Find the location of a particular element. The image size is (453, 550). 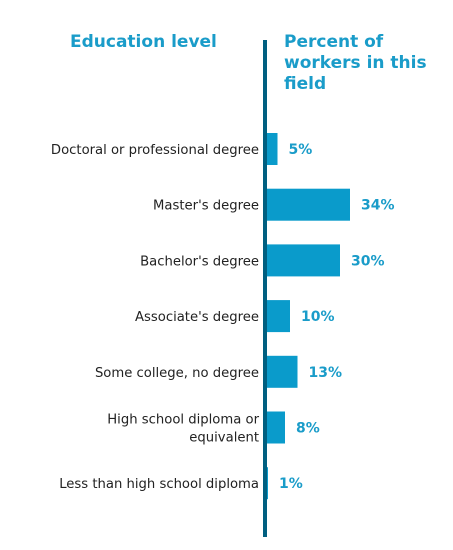

category-label-4: Some college, no degree is located at coordinates (177, 373).